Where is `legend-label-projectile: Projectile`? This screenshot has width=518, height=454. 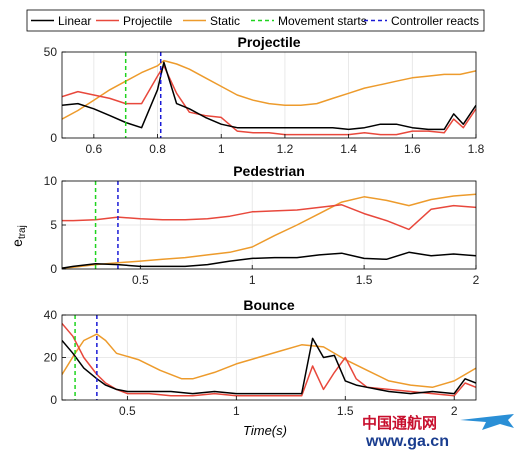 legend-label-projectile: Projectile is located at coordinates (148, 21).